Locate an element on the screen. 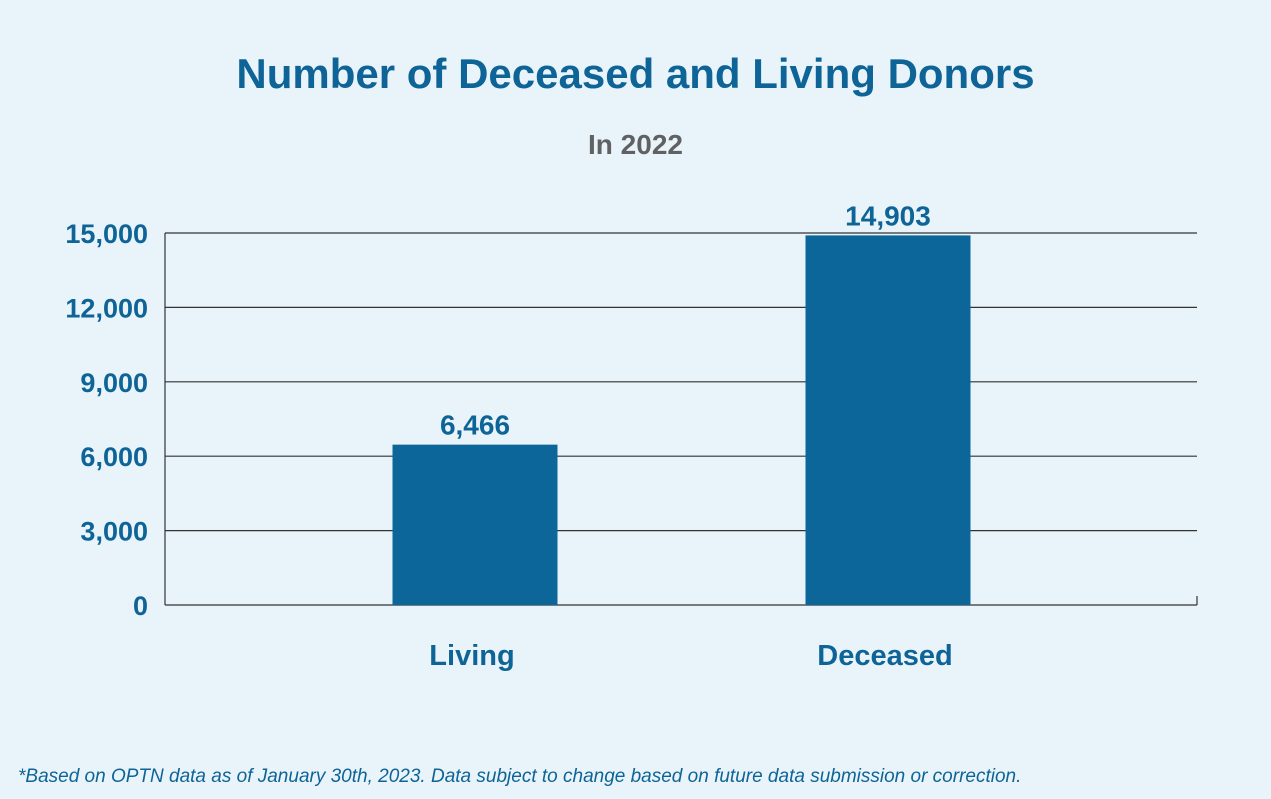 The height and width of the screenshot is (799, 1271). x-category-label: Living is located at coordinates (471, 656).